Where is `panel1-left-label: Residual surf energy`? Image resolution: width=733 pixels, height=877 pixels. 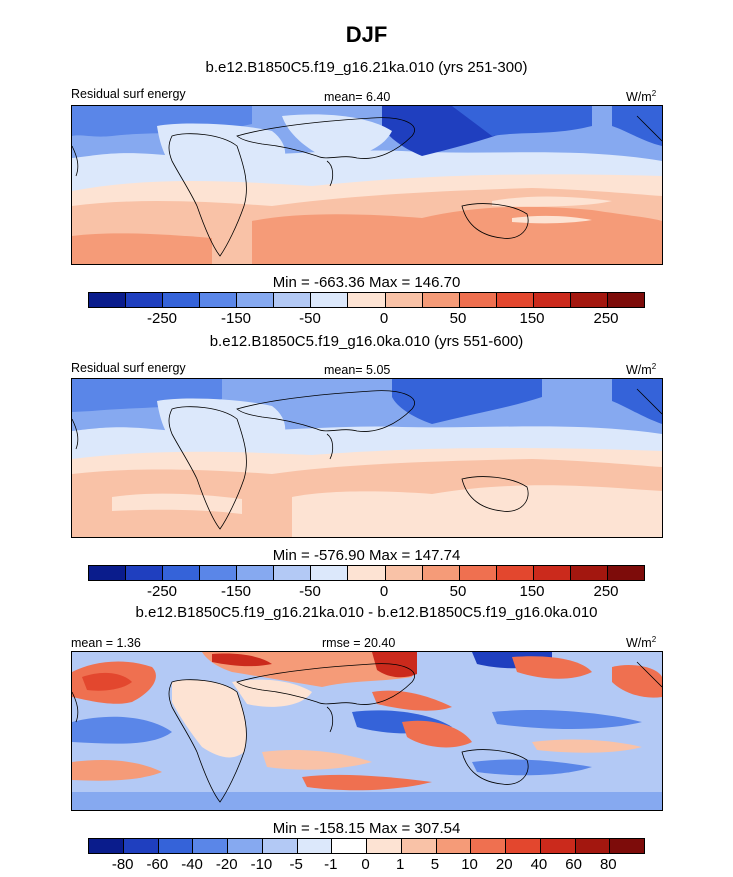 panel1-left-label: Residual surf energy is located at coordinates (128, 94).